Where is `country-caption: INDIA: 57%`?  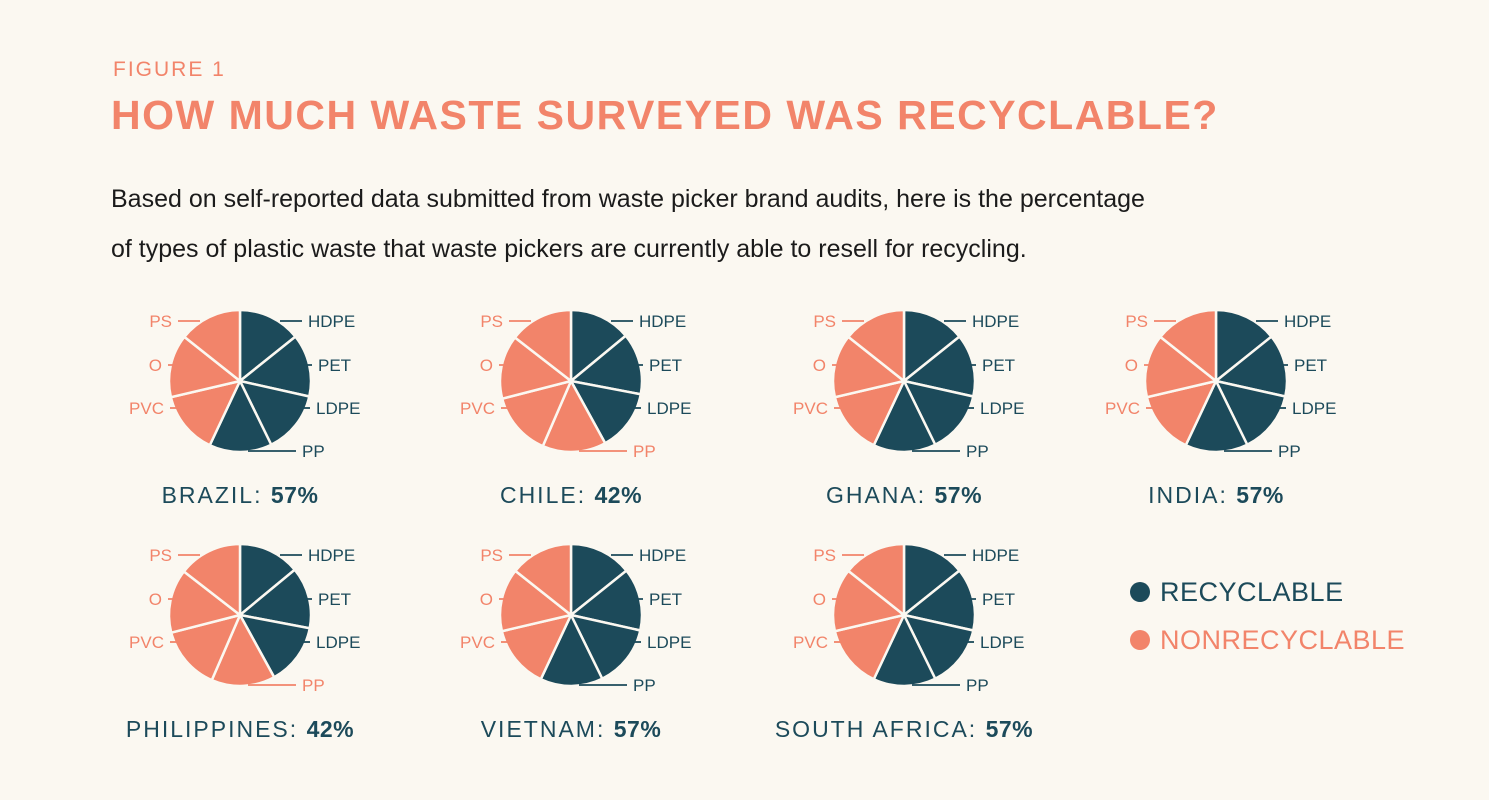
country-caption: INDIA: 57% is located at coordinates (1216, 495).